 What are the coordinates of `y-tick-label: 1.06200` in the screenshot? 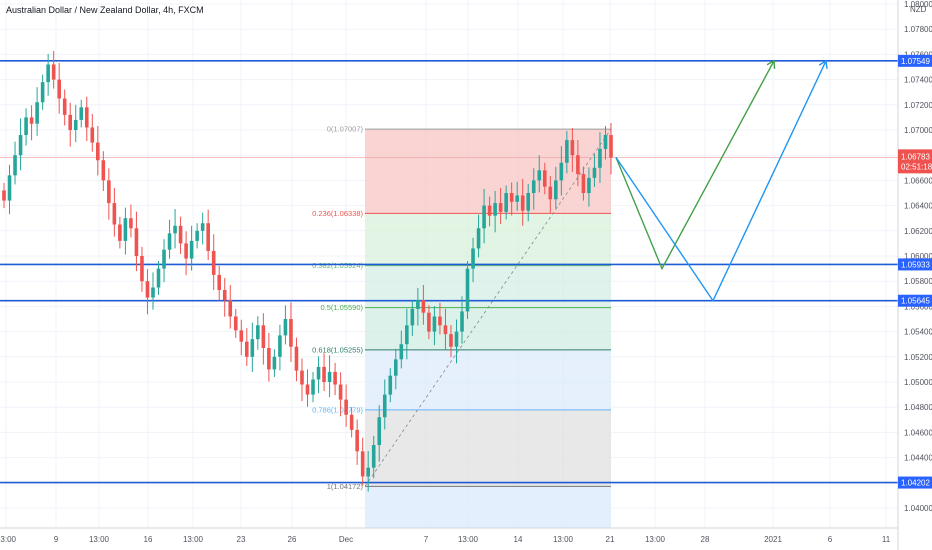 It's located at (918, 231).